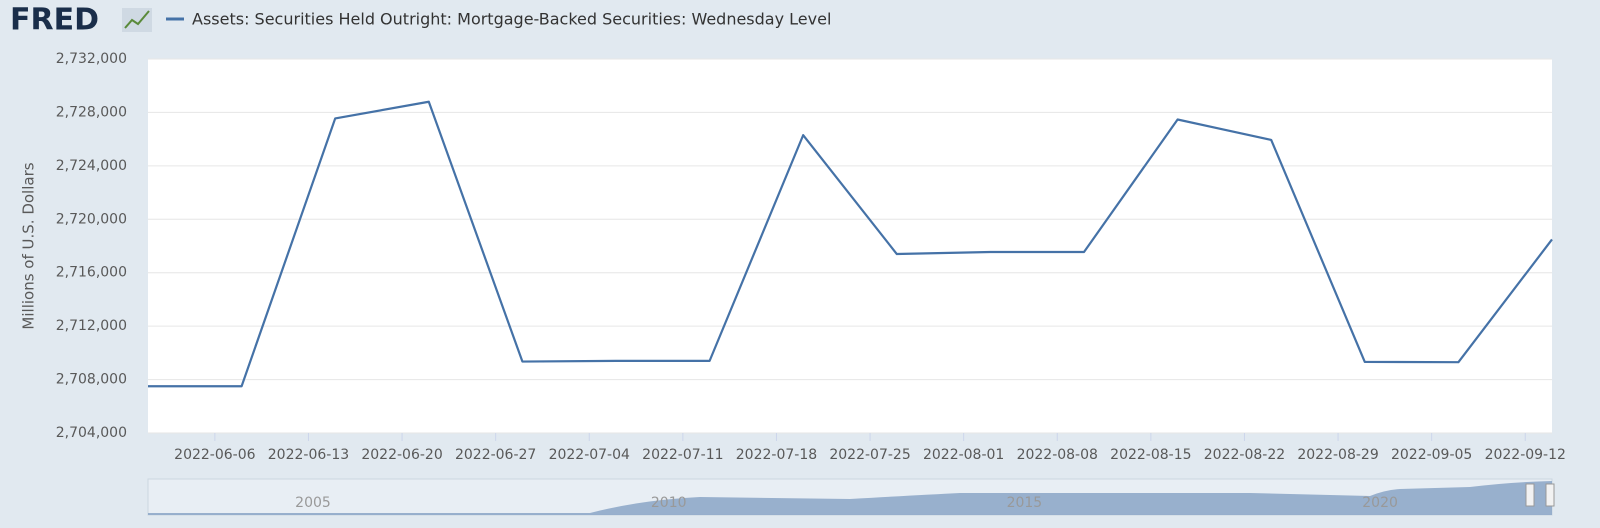 This screenshot has width=1600, height=528. I want to click on logo-icon-line, so click(137, 19).